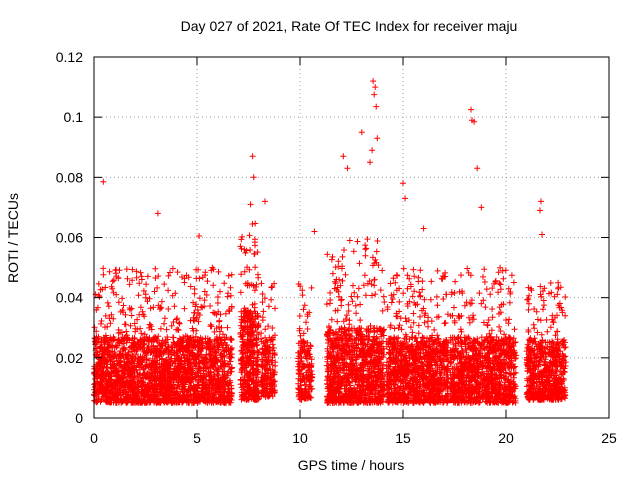  Describe the element at coordinates (69, 177) in the screenshot. I see `y-tick-label: 0.08` at that location.